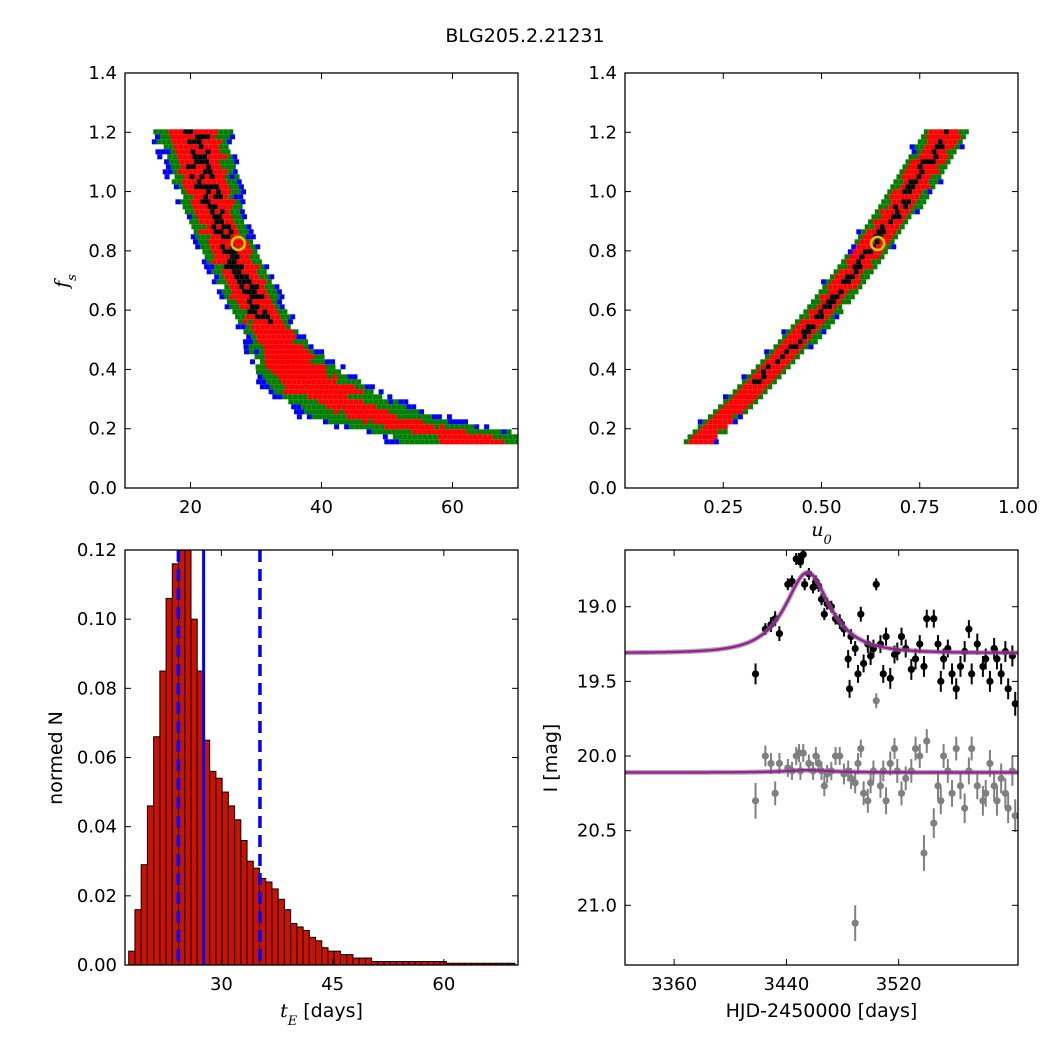  What do you see at coordinates (97, 550) in the screenshot?
I see `y-tick-label: 0.12` at bounding box center [97, 550].